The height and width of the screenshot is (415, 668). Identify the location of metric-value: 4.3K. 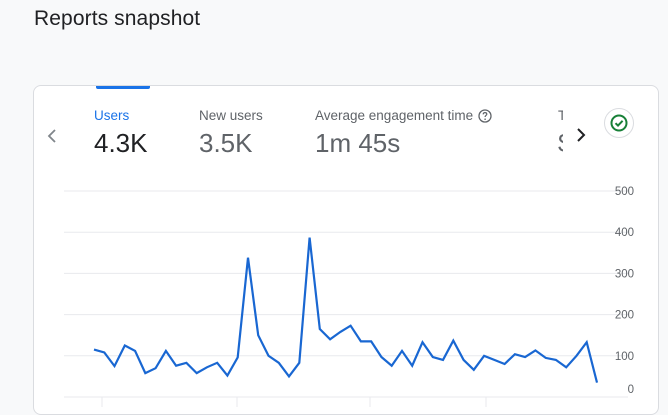
(121, 143).